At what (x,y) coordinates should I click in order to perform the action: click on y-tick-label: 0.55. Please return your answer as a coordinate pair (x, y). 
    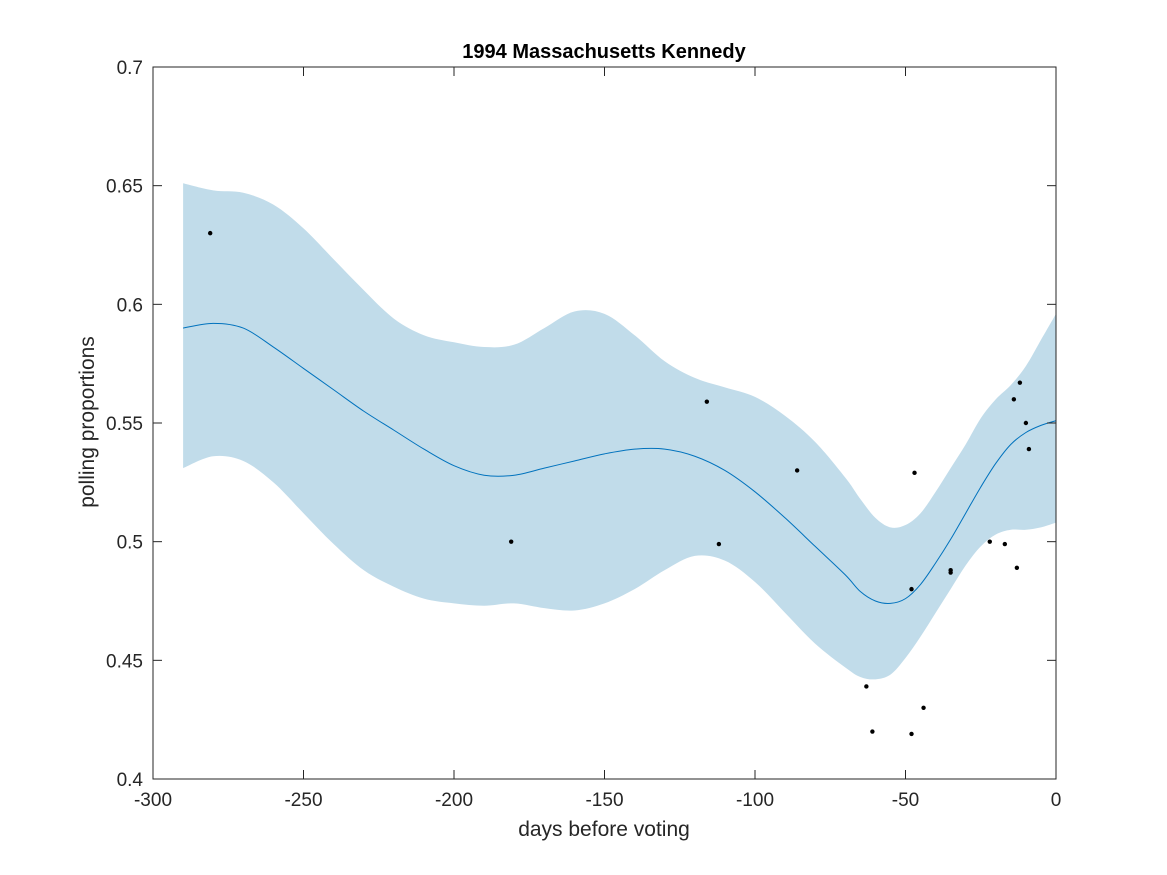
    Looking at the image, I should click on (124, 424).